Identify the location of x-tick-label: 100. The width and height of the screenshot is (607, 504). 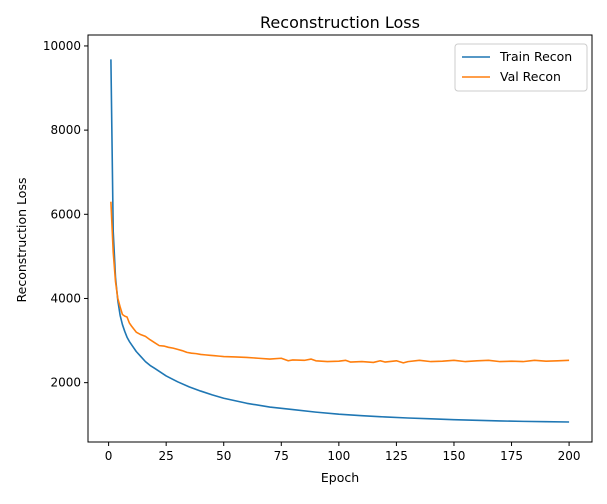
(338, 456).